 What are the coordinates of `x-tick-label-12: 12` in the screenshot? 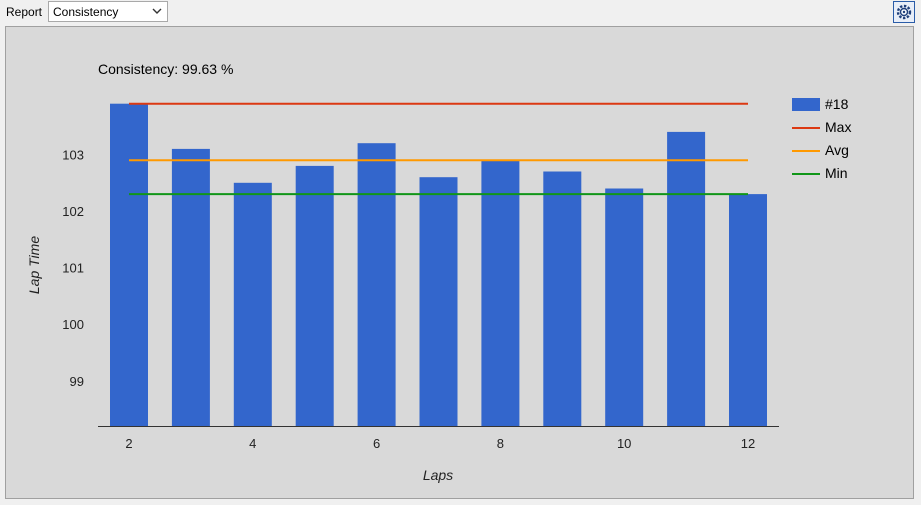 It's located at (748, 443).